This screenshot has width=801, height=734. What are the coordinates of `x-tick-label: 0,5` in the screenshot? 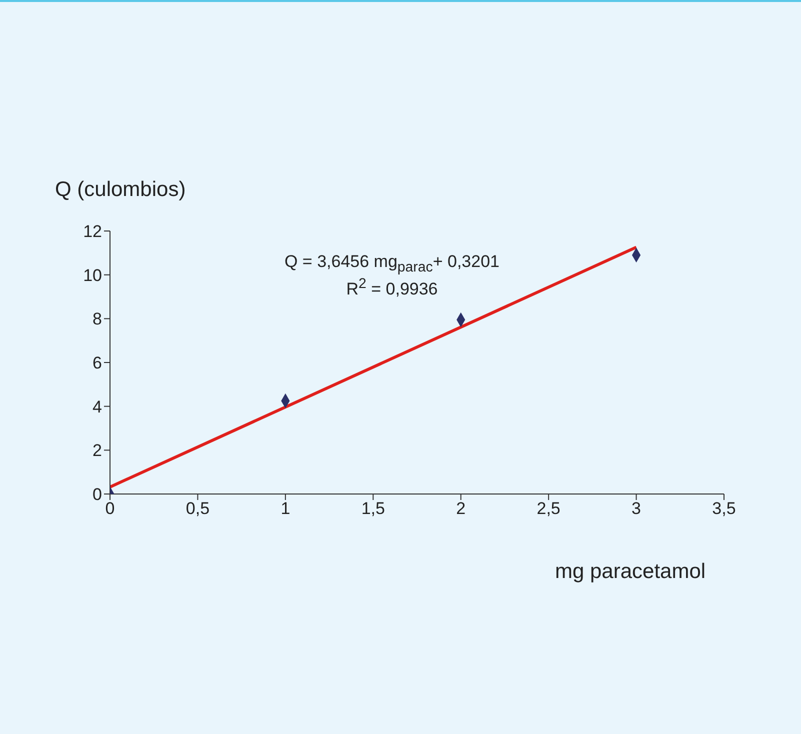 It's located at (198, 508).